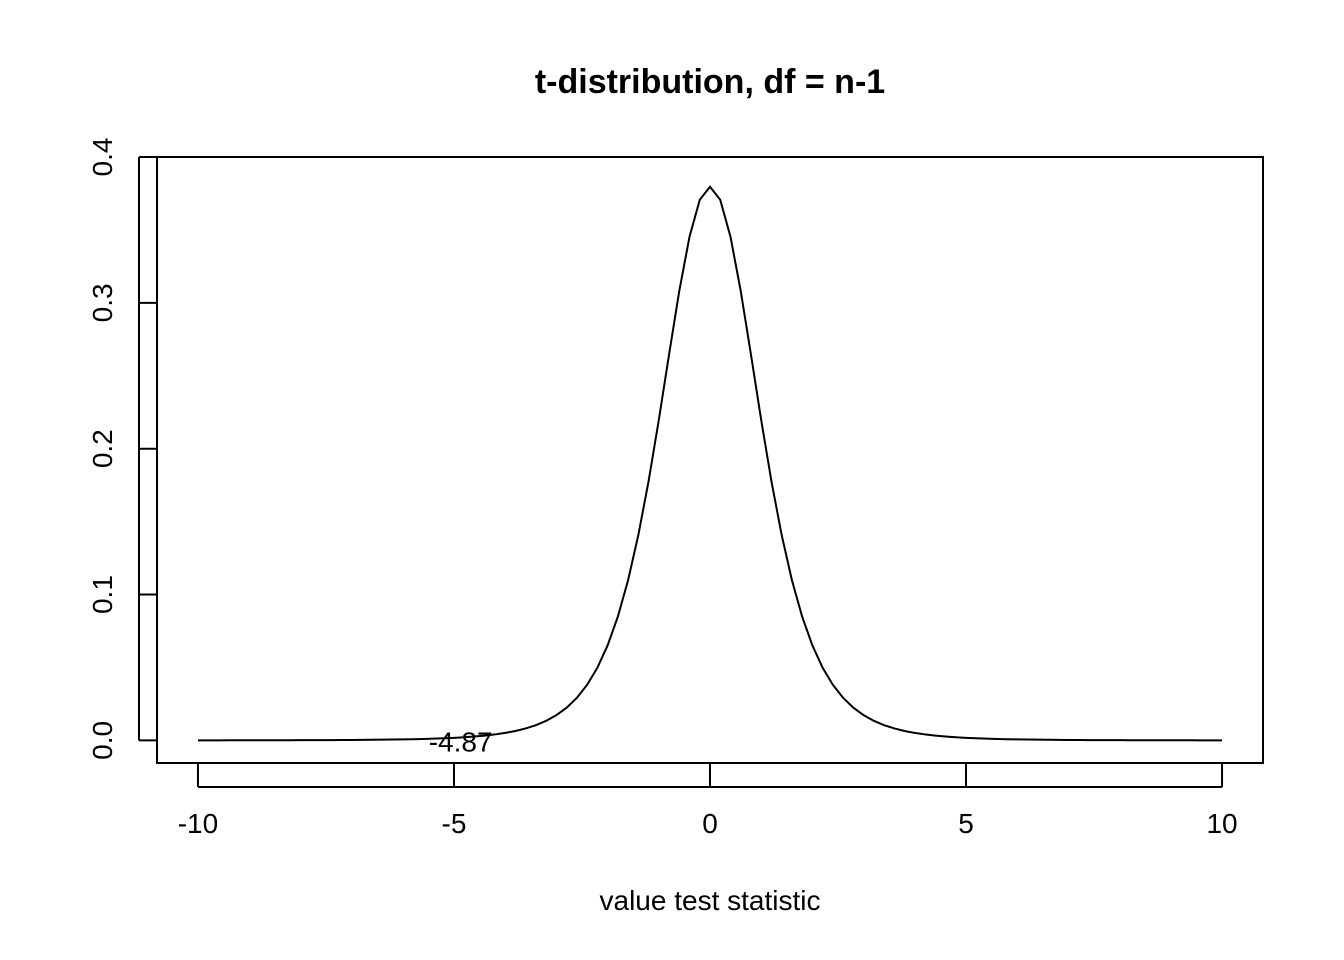 The image size is (1344, 960). I want to click on x-tick-label: 10, so click(1221, 823).